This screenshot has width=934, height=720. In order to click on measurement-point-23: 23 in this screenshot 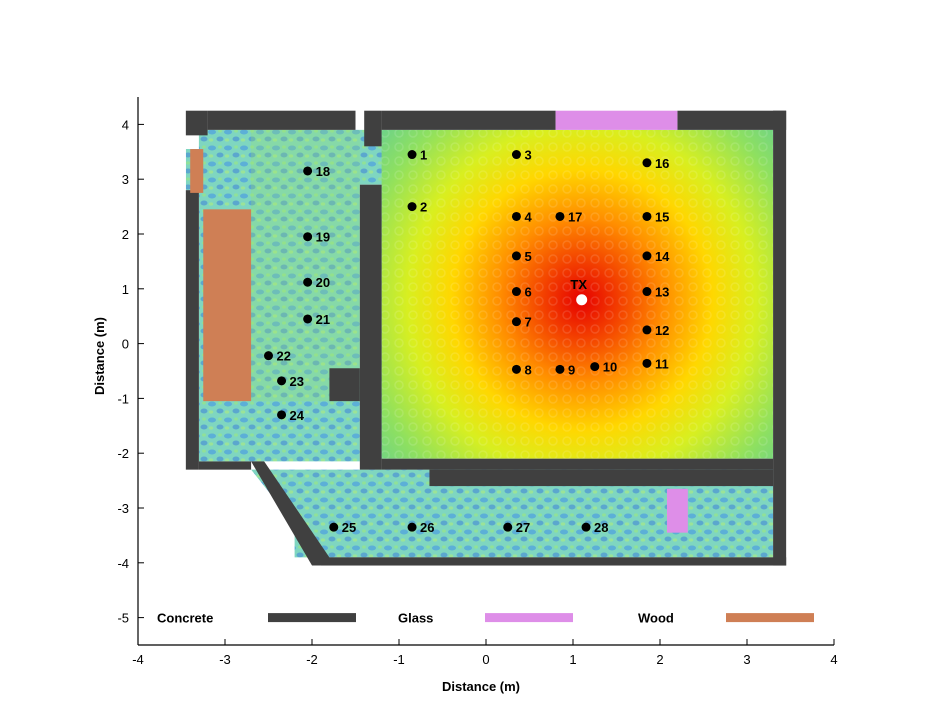, I will do `click(290, 381)`.